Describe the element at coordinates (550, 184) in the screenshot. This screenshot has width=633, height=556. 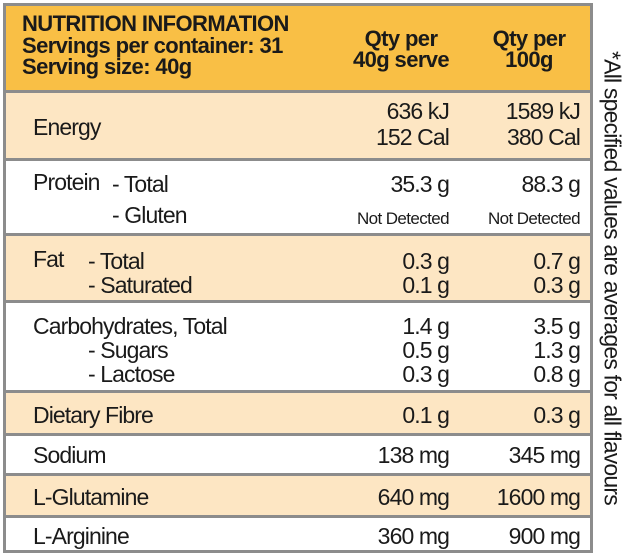
I see `value: 88.3 g` at that location.